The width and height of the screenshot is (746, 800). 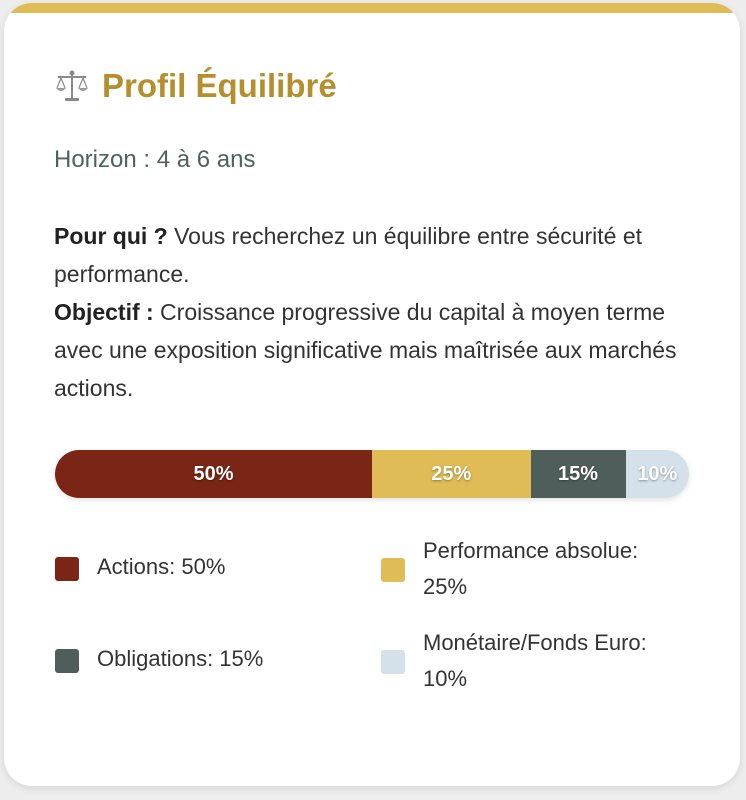 What do you see at coordinates (531, 550) in the screenshot?
I see `legend-line1: Performance absolue:` at bounding box center [531, 550].